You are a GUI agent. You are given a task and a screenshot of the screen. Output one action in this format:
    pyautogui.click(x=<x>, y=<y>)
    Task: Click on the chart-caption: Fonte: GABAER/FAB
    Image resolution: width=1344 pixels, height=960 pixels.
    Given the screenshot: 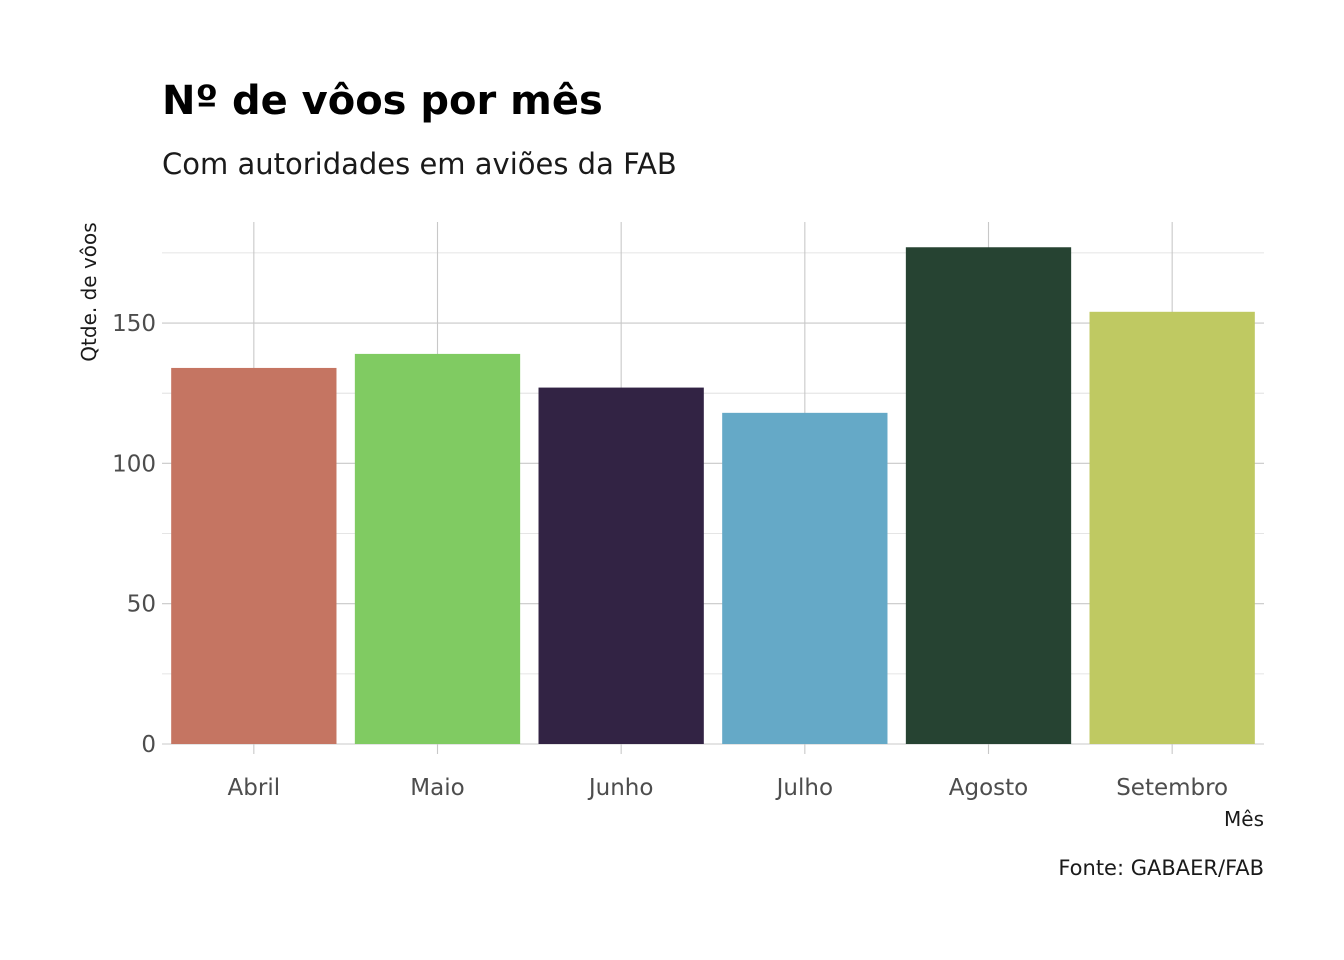 What is the action you would take?
    pyautogui.click(x=1161, y=868)
    